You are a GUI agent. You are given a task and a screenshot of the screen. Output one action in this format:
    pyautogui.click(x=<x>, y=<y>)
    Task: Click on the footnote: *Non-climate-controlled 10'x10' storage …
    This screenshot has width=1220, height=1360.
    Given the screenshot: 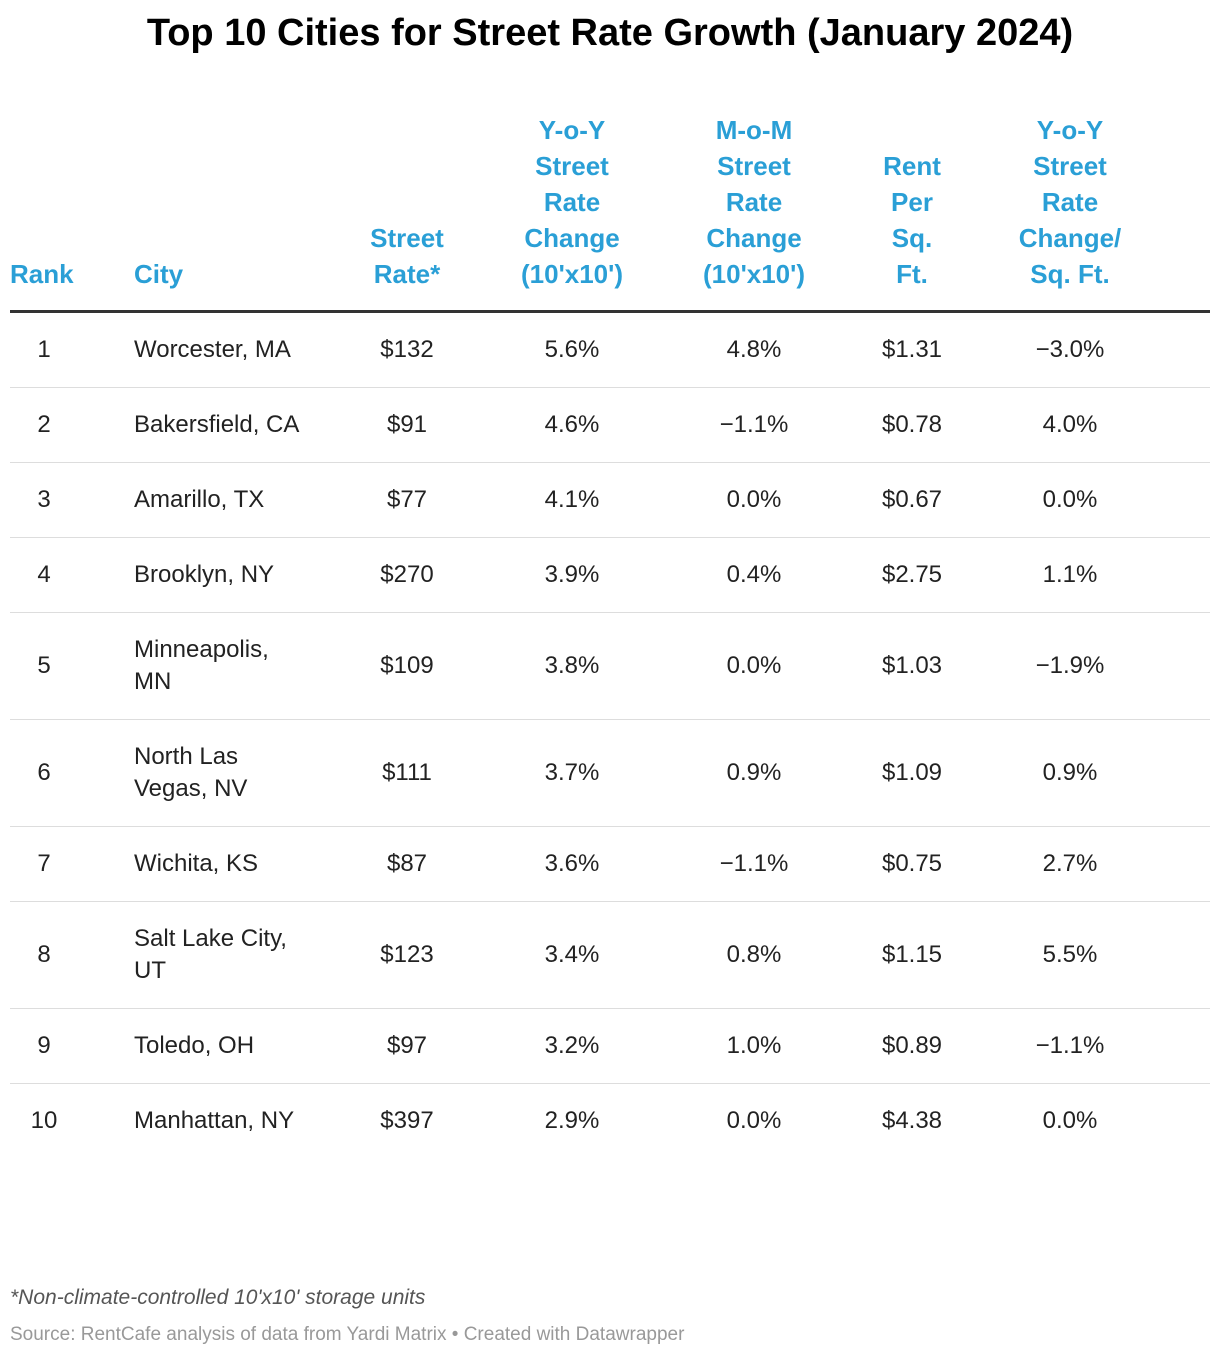 What is the action you would take?
    pyautogui.click(x=218, y=1297)
    